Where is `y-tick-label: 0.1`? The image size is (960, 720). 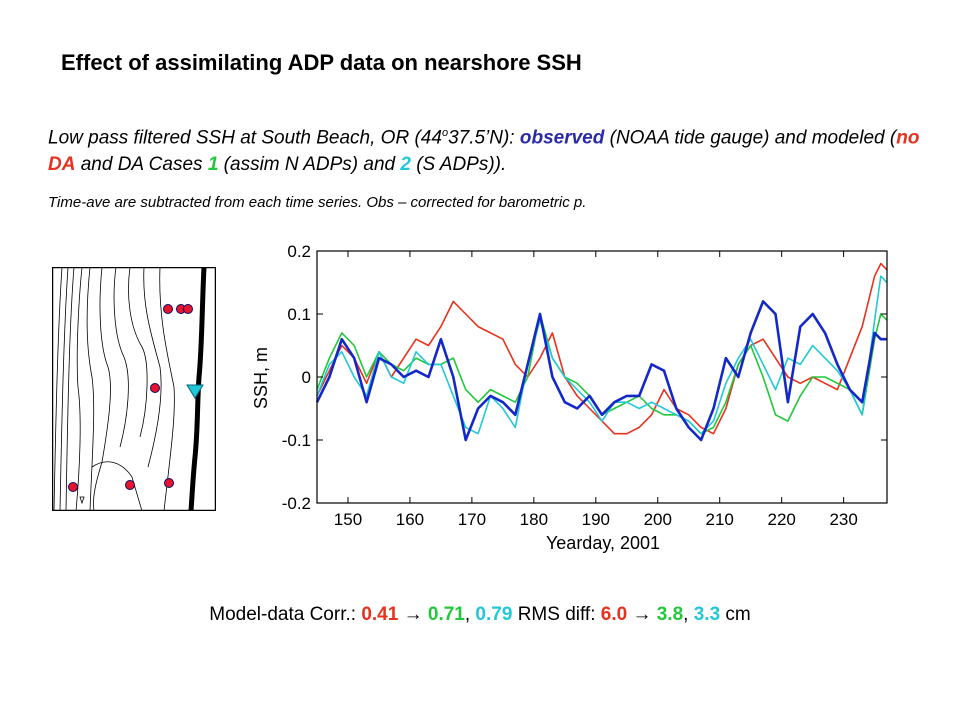
y-tick-label: 0.1 is located at coordinates (299, 314).